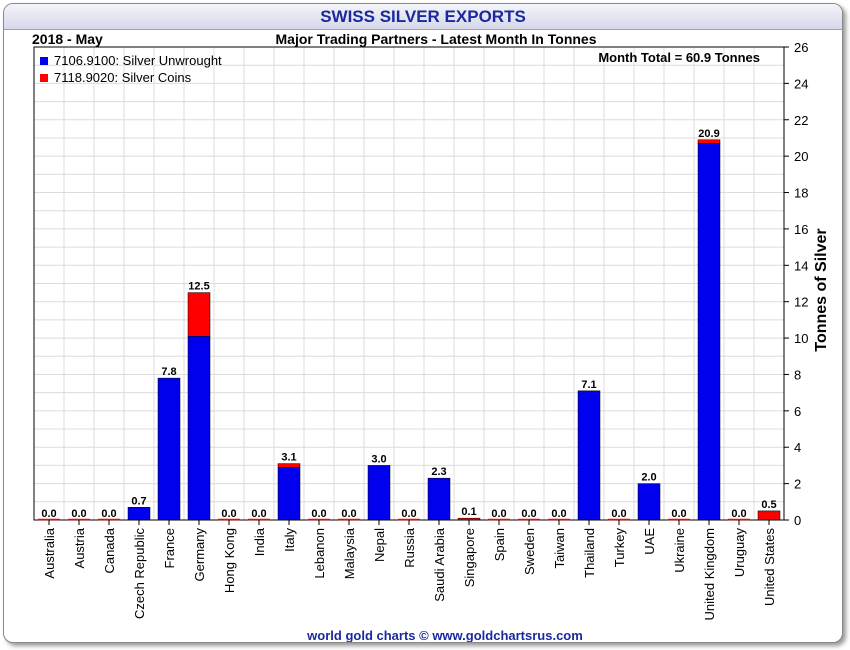 The image size is (850, 650). I want to click on y-tick-label: 24, so click(801, 83).